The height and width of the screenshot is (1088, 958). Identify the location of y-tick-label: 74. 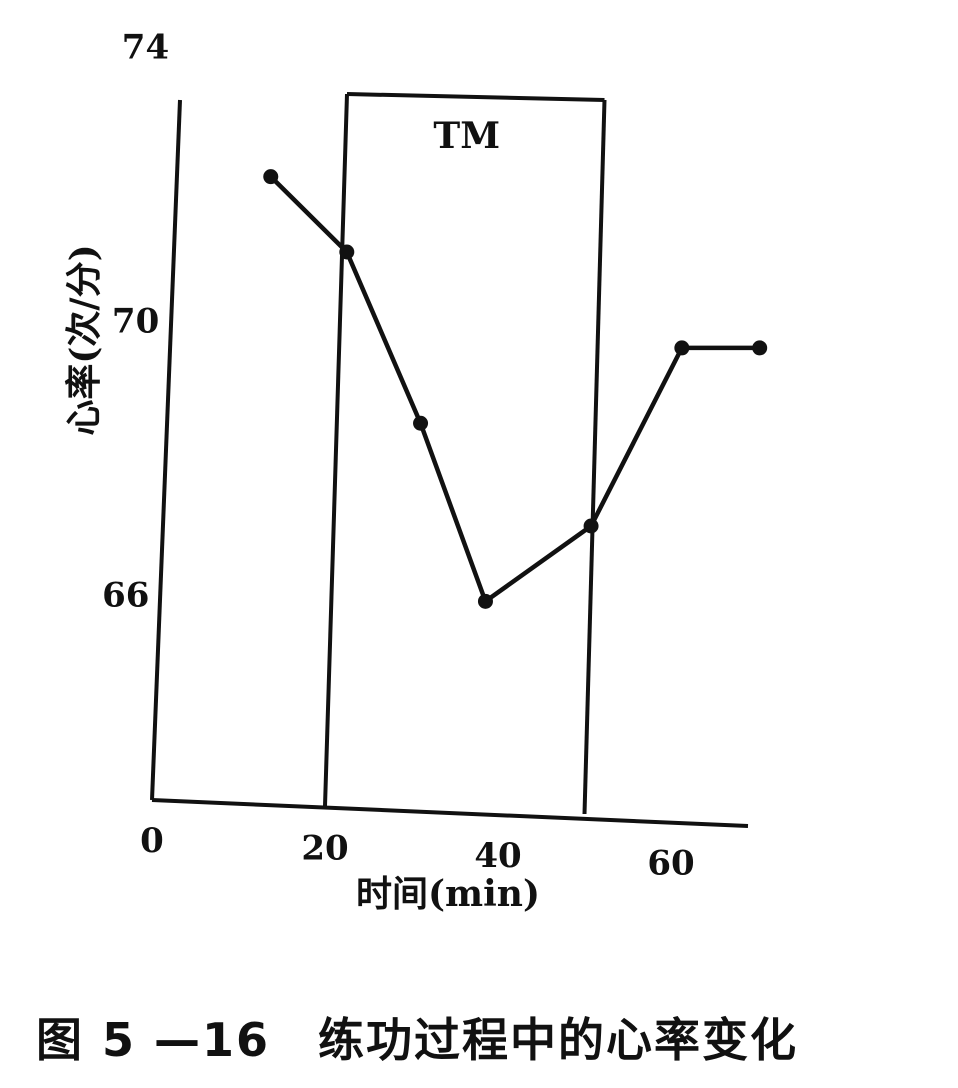
(145, 48).